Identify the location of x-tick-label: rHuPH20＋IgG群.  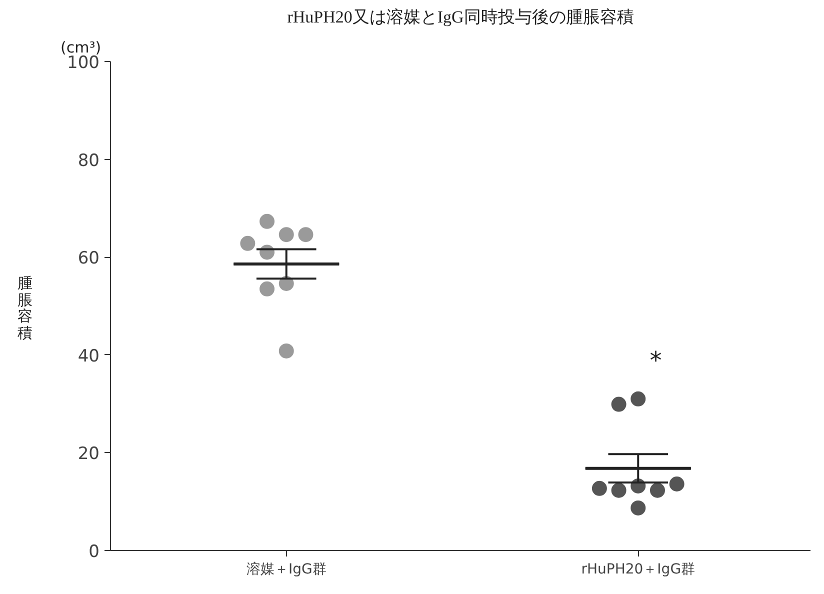
(638, 570).